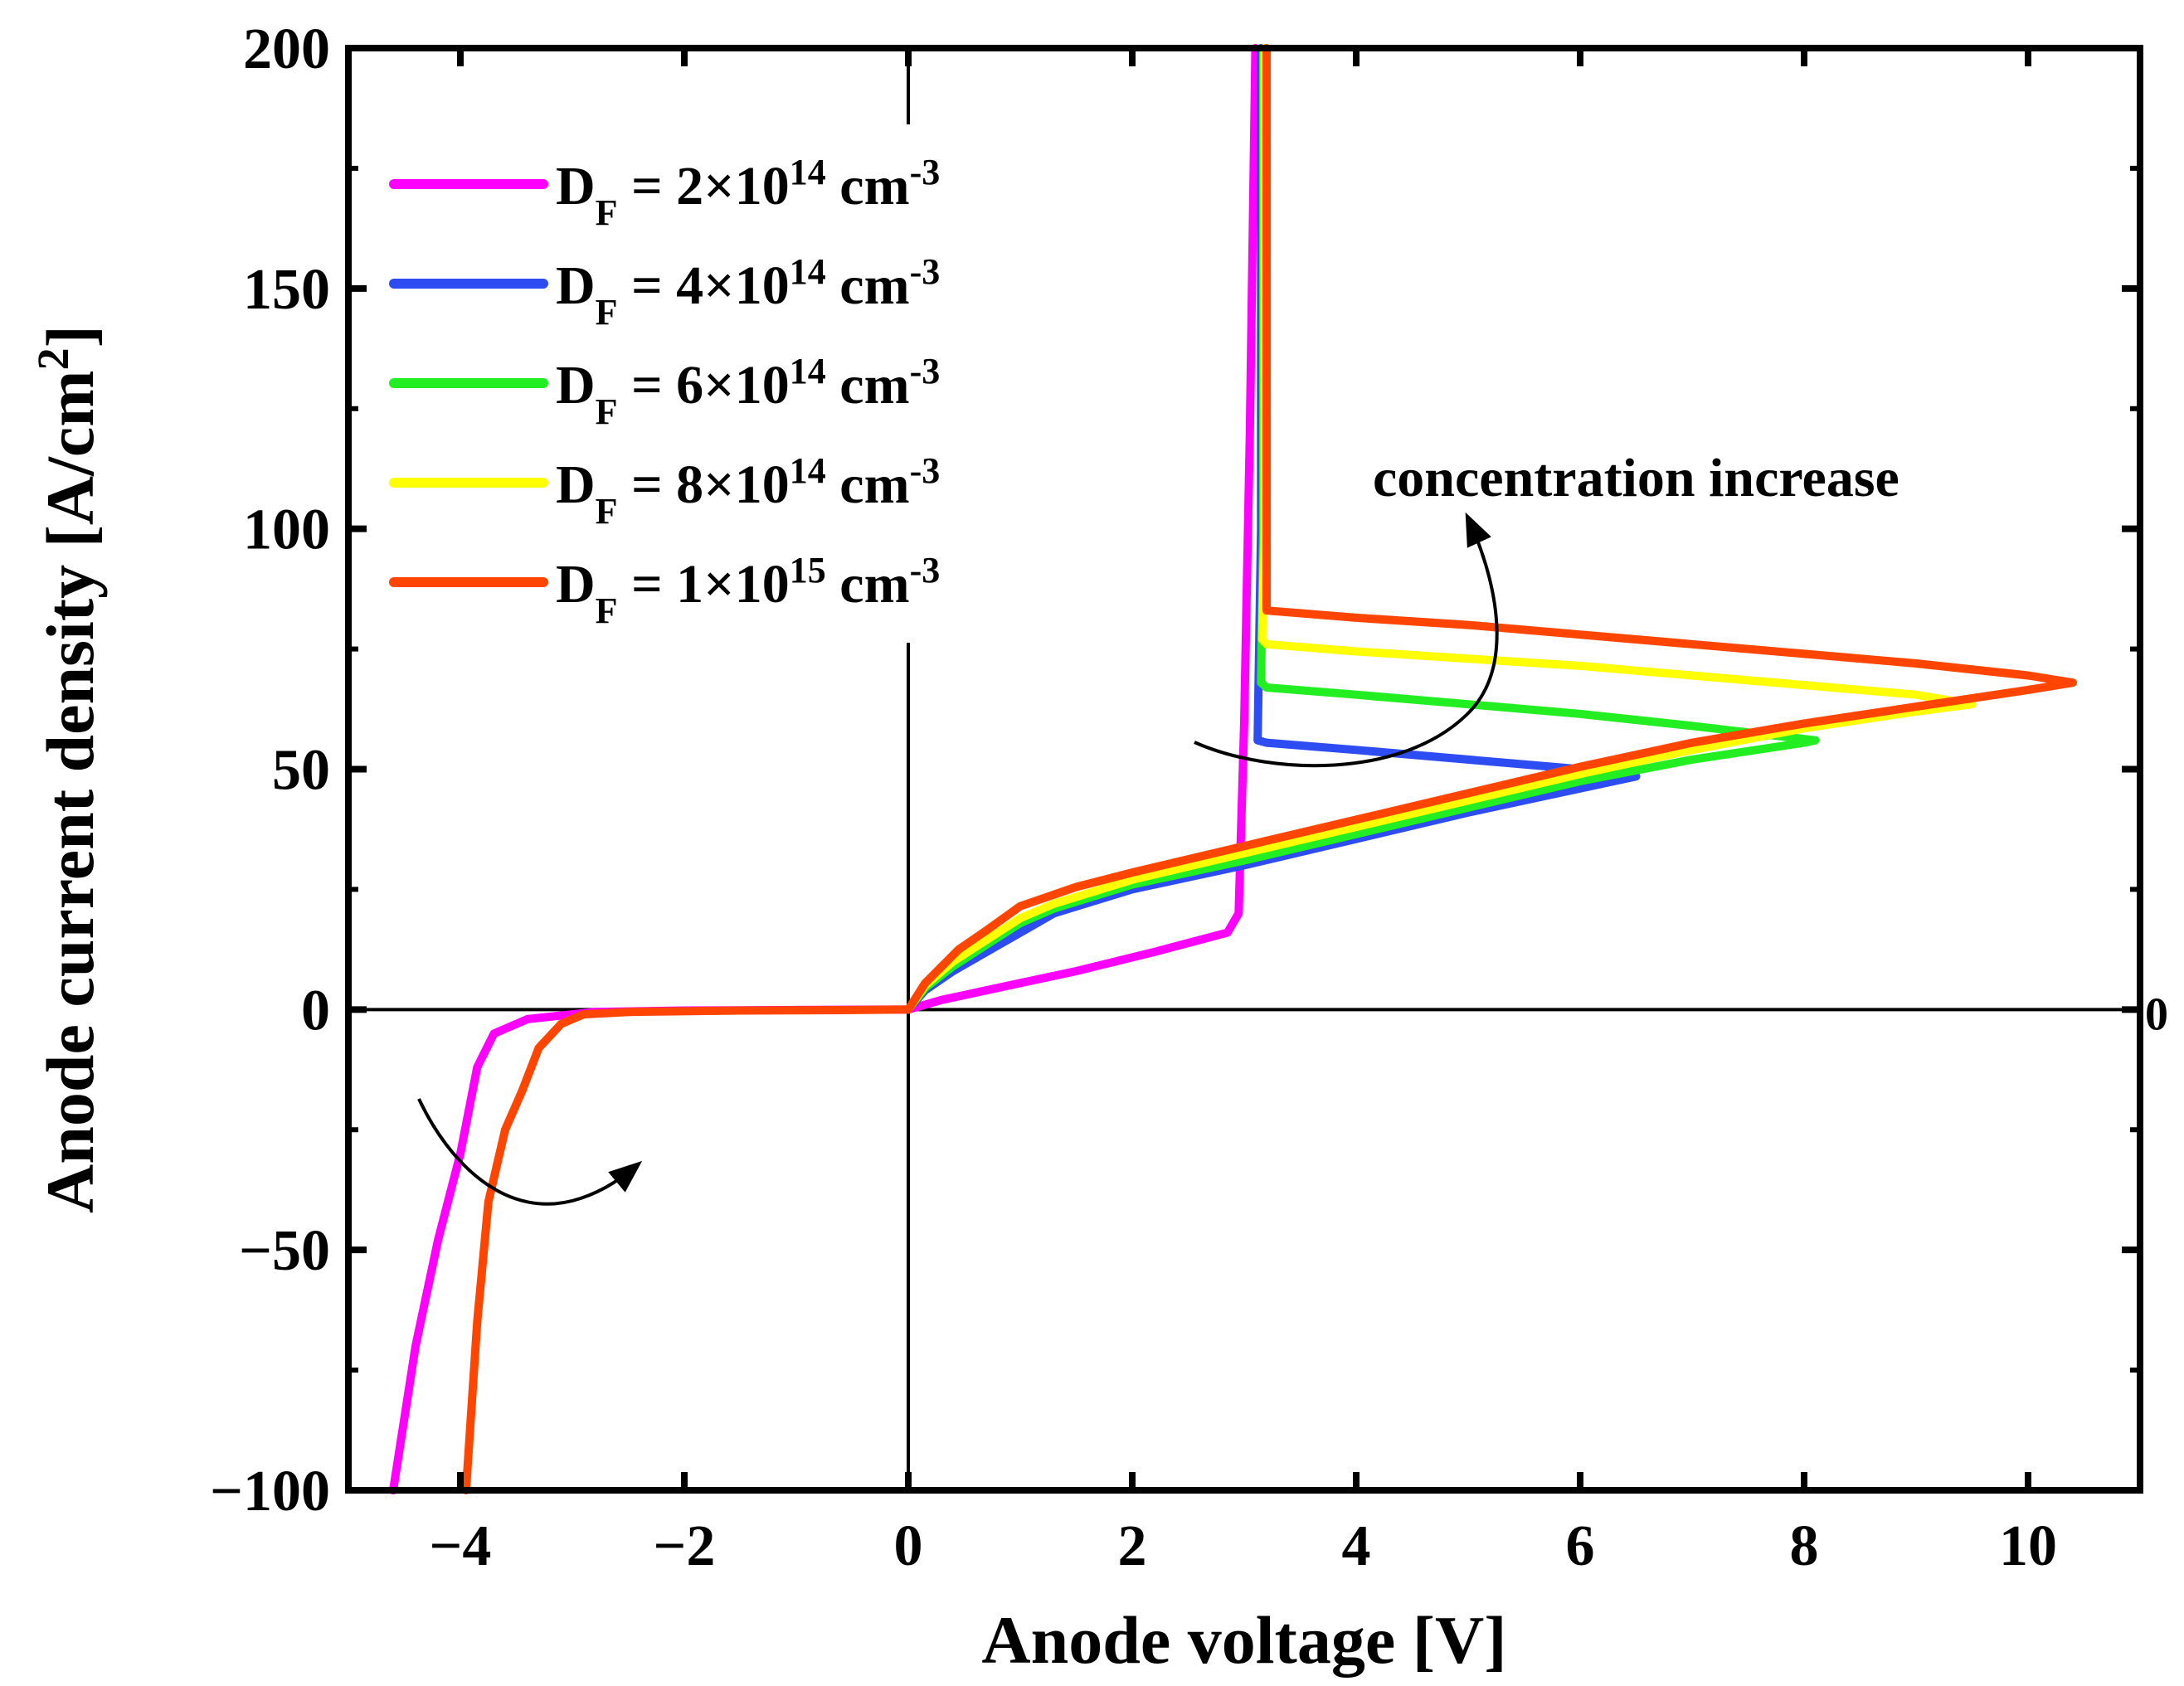 Image resolution: width=2184 pixels, height=1686 pixels. Describe the element at coordinates (315, 1011) in the screenshot. I see `y-tick-label: 0` at that location.